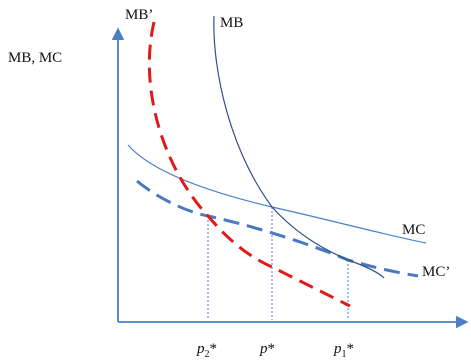 The width and height of the screenshot is (471, 360). What do you see at coordinates (267, 349) in the screenshot?
I see `tick-label-p: p*` at bounding box center [267, 349].